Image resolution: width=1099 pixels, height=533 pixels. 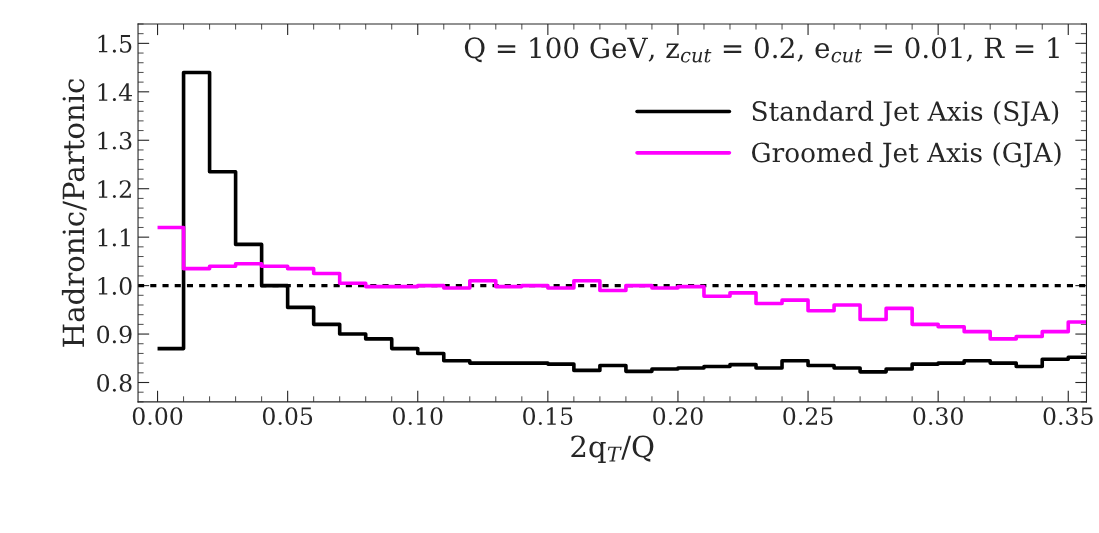 I want to click on x-tick-label: 0.20, so click(x=678, y=416).